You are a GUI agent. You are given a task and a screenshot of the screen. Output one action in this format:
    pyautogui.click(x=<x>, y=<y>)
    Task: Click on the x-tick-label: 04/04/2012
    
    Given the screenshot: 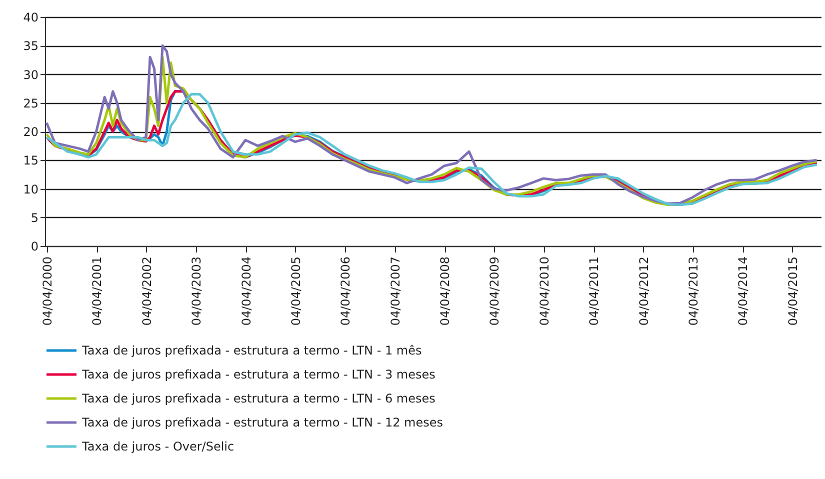 What is the action you would take?
    pyautogui.click(x=643, y=291)
    